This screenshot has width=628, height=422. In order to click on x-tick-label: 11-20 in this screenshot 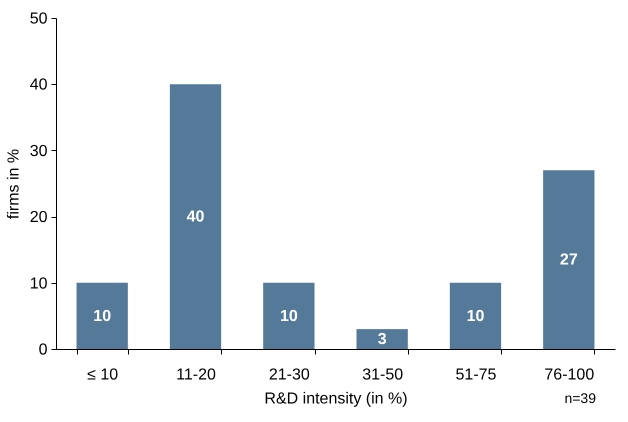, I will do `click(196, 375)`.